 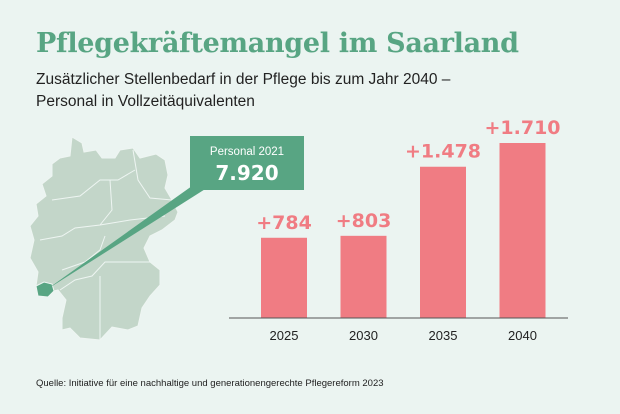 What do you see at coordinates (443, 335) in the screenshot?
I see `x-tick-label: 2035` at bounding box center [443, 335].